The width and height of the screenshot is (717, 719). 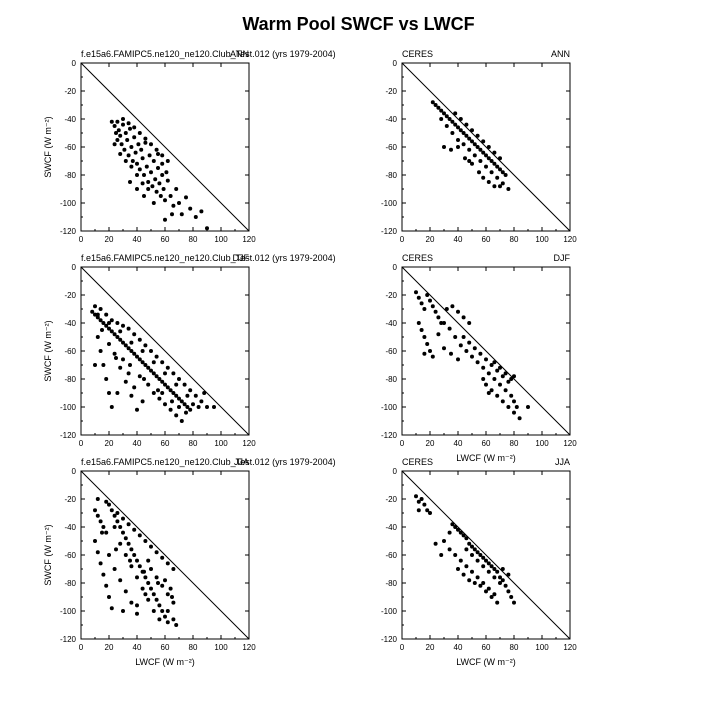 I want to click on y-tick-label: -40, so click(x=391, y=323).